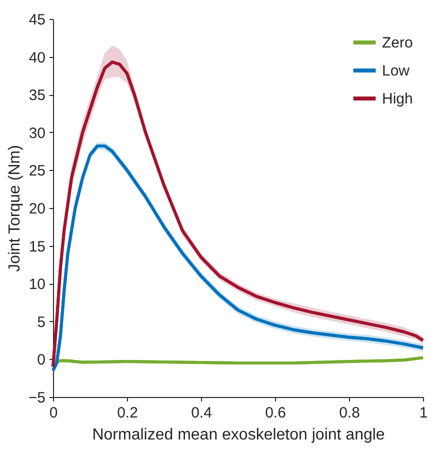 The height and width of the screenshot is (453, 441). What do you see at coordinates (201, 413) in the screenshot?
I see `x-tick-label: 0.4` at bounding box center [201, 413].